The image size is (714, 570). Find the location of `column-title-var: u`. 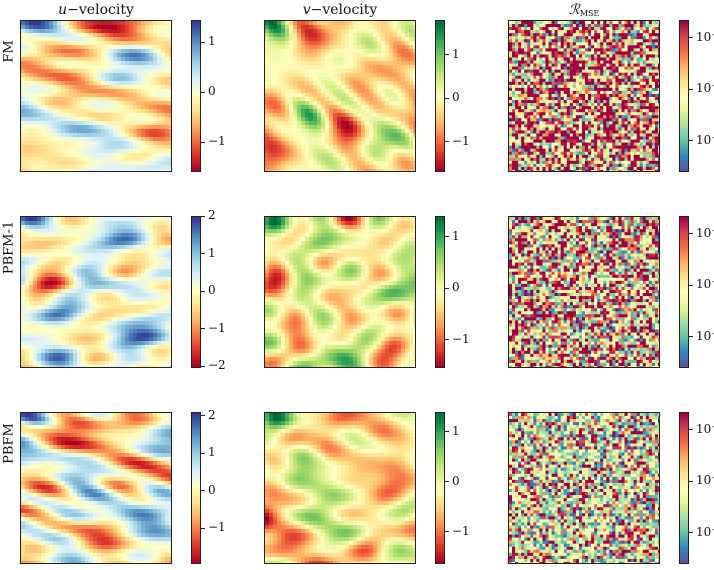

column-title-var: u is located at coordinates (63, 10).